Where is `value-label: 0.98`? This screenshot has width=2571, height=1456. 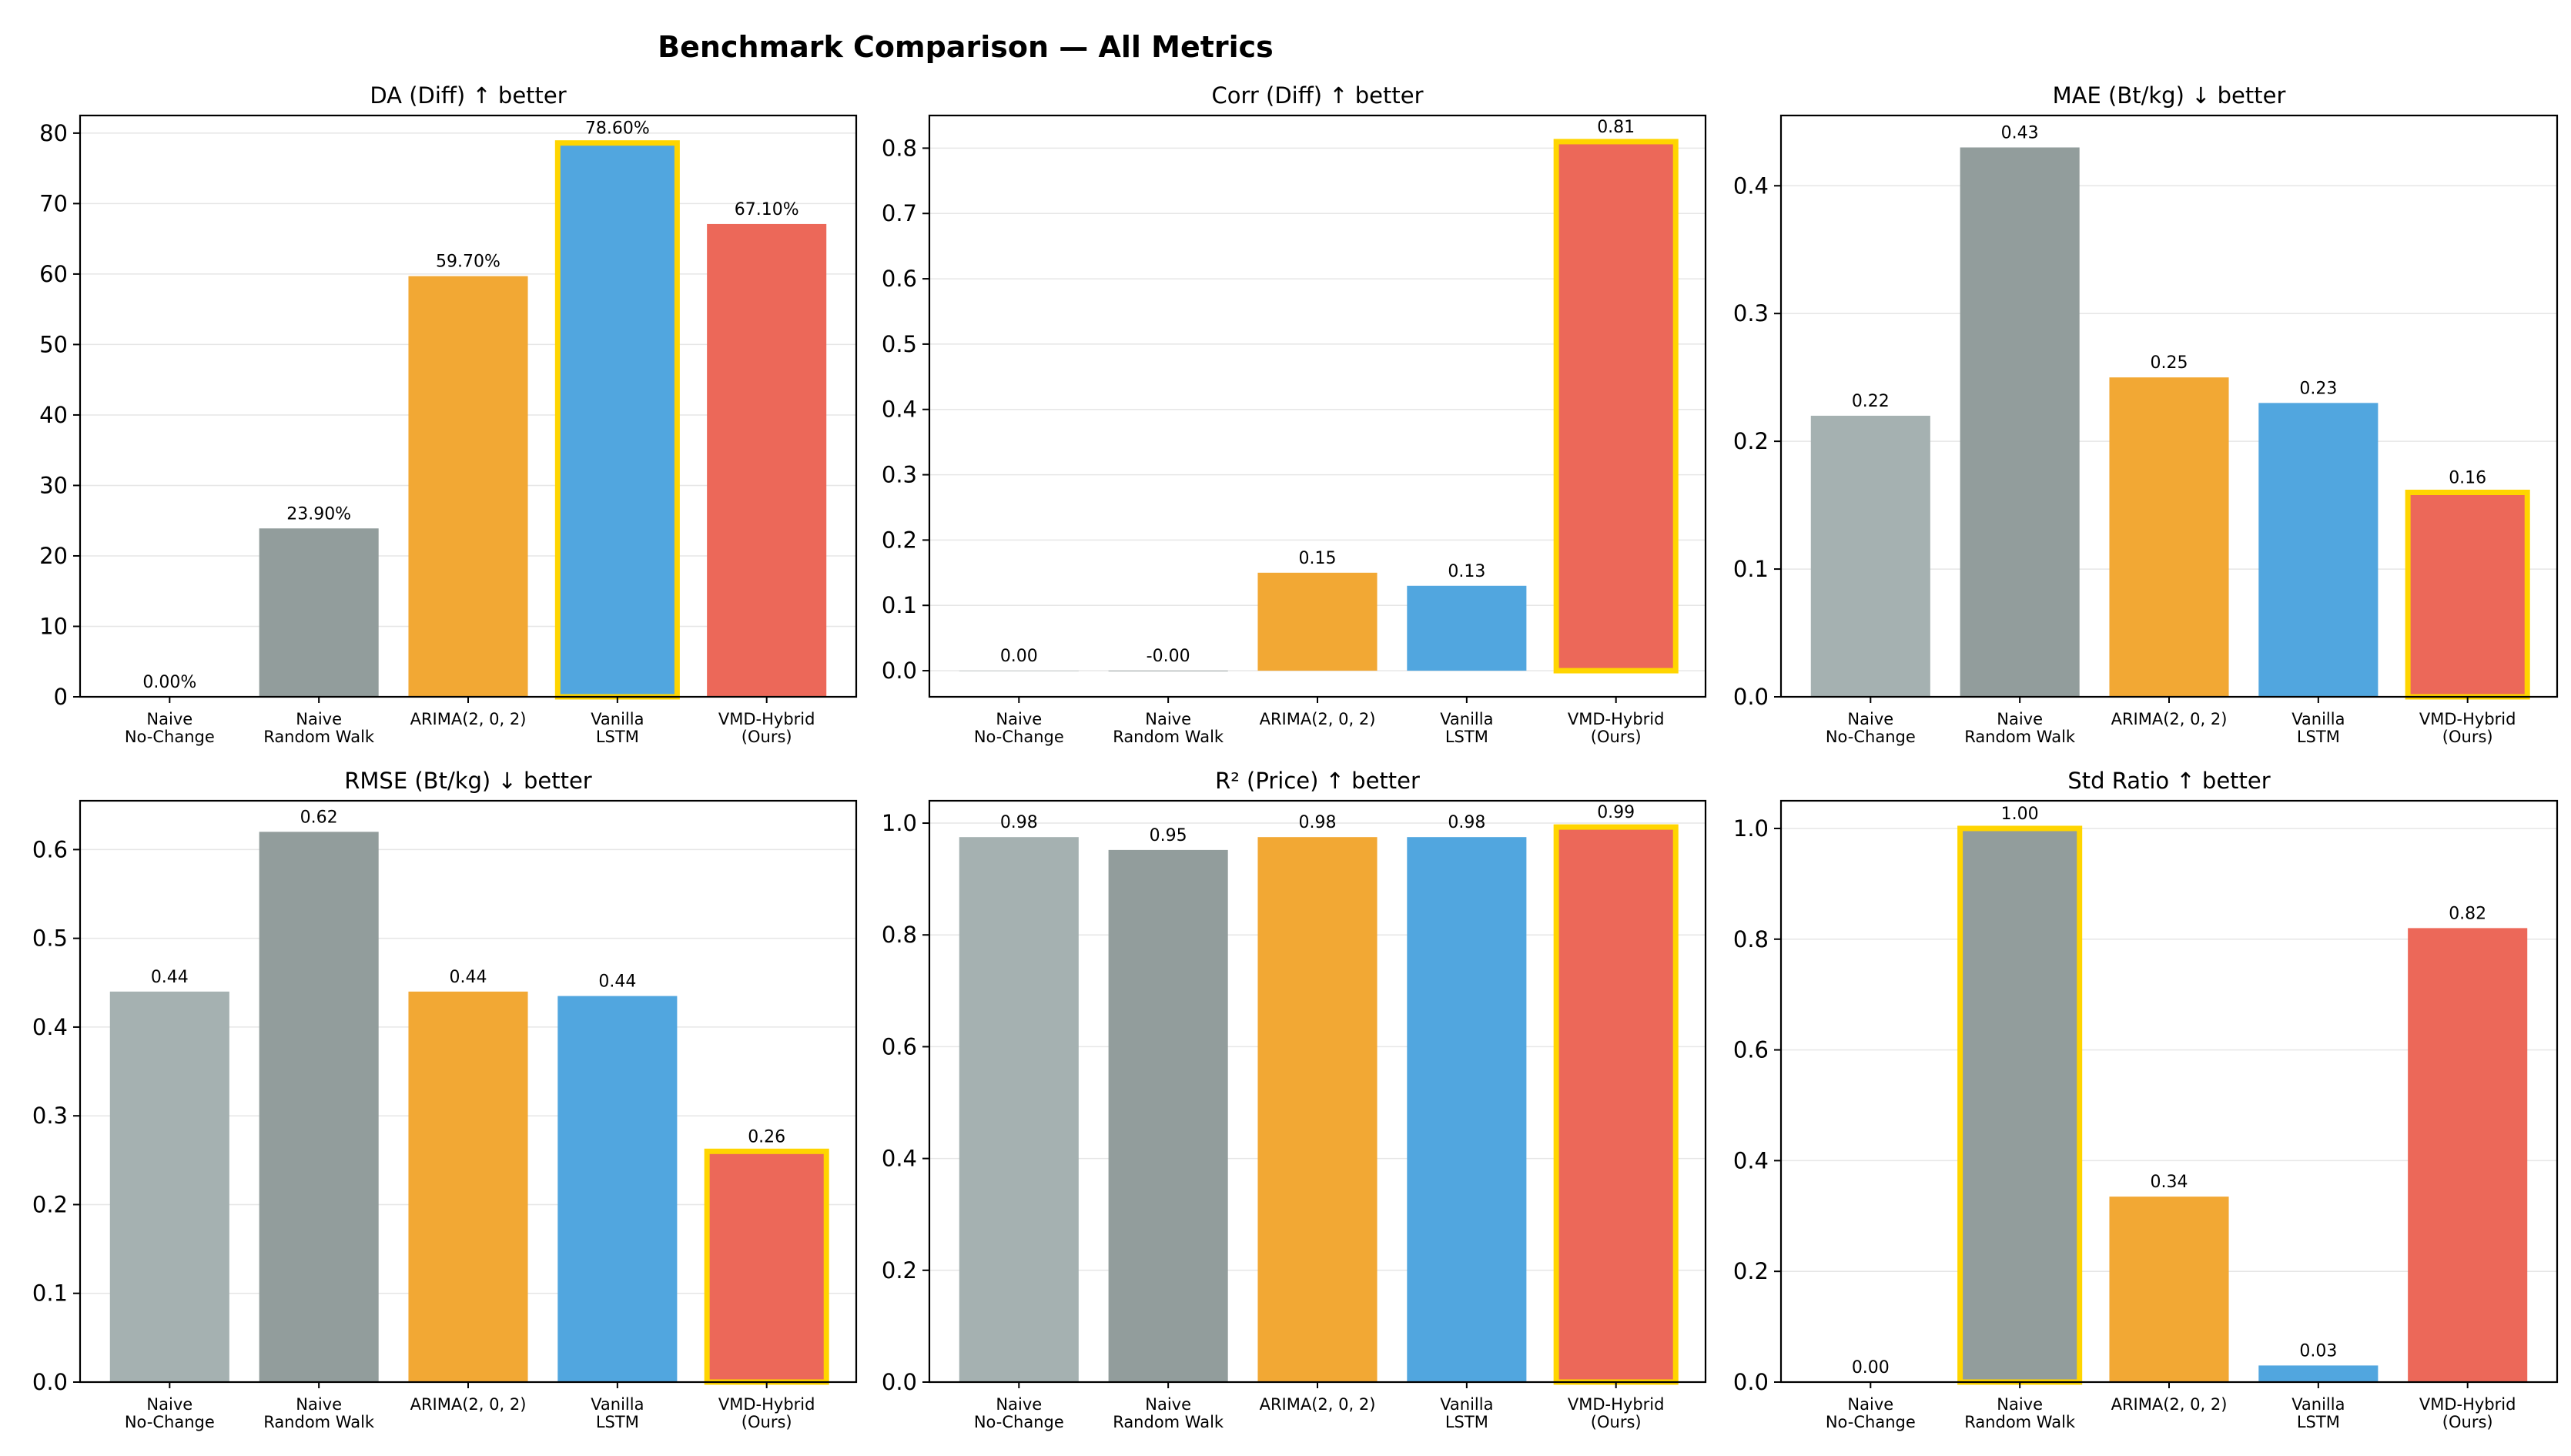 value-label: 0.98 is located at coordinates (1466, 822).